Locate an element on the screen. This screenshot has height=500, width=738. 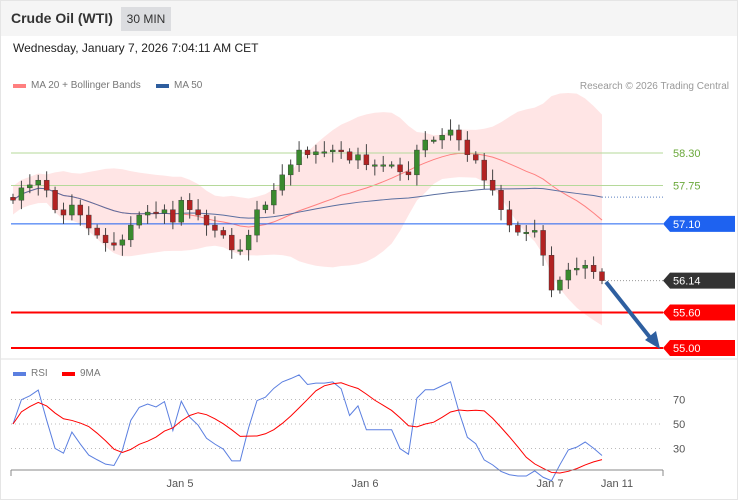
instrument-title: Crude Oil (WTI) is located at coordinates (62, 18).